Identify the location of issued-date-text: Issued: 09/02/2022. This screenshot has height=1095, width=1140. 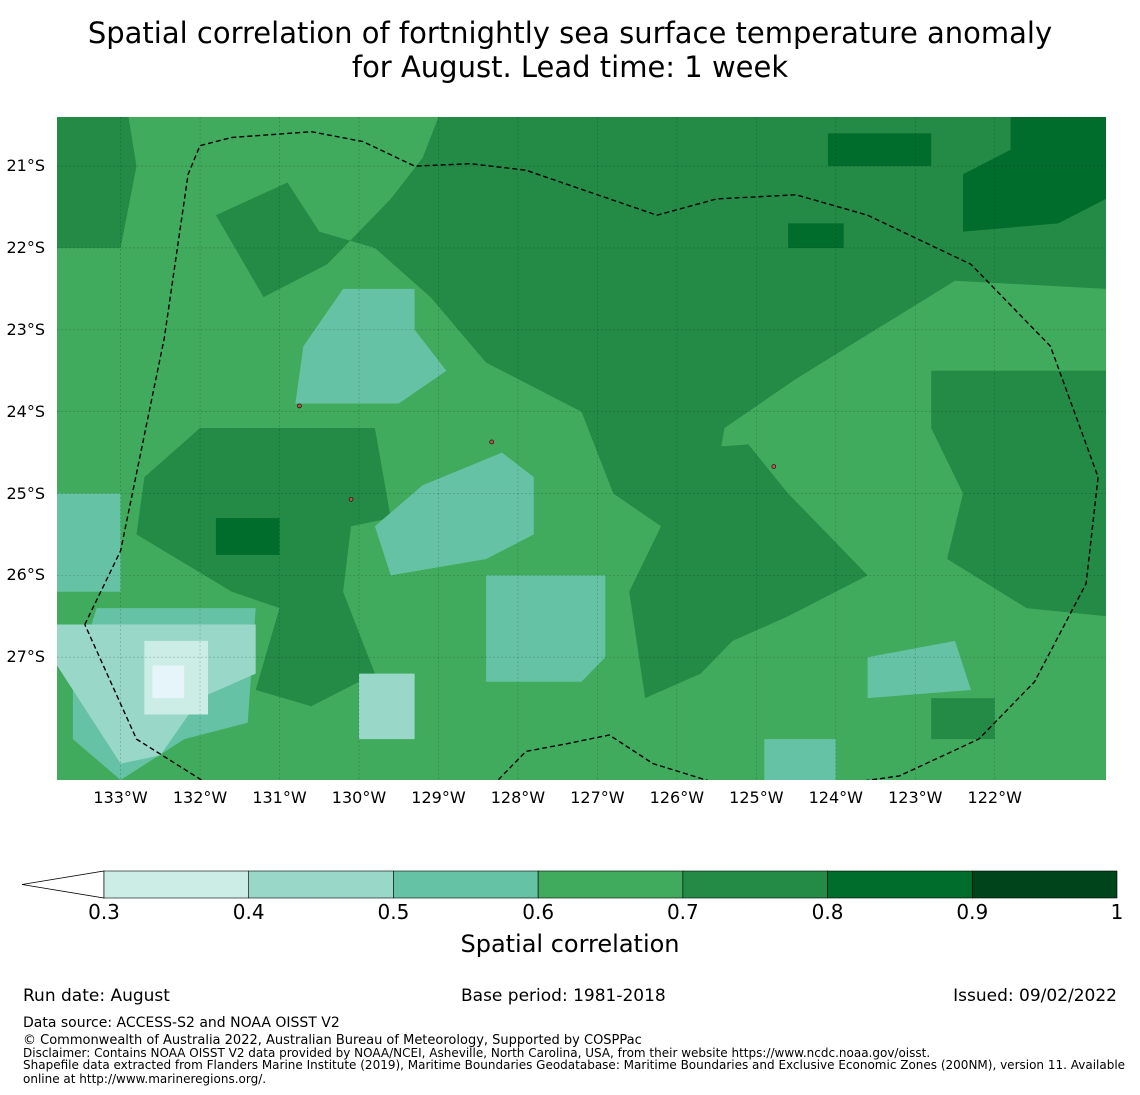
(1035, 996).